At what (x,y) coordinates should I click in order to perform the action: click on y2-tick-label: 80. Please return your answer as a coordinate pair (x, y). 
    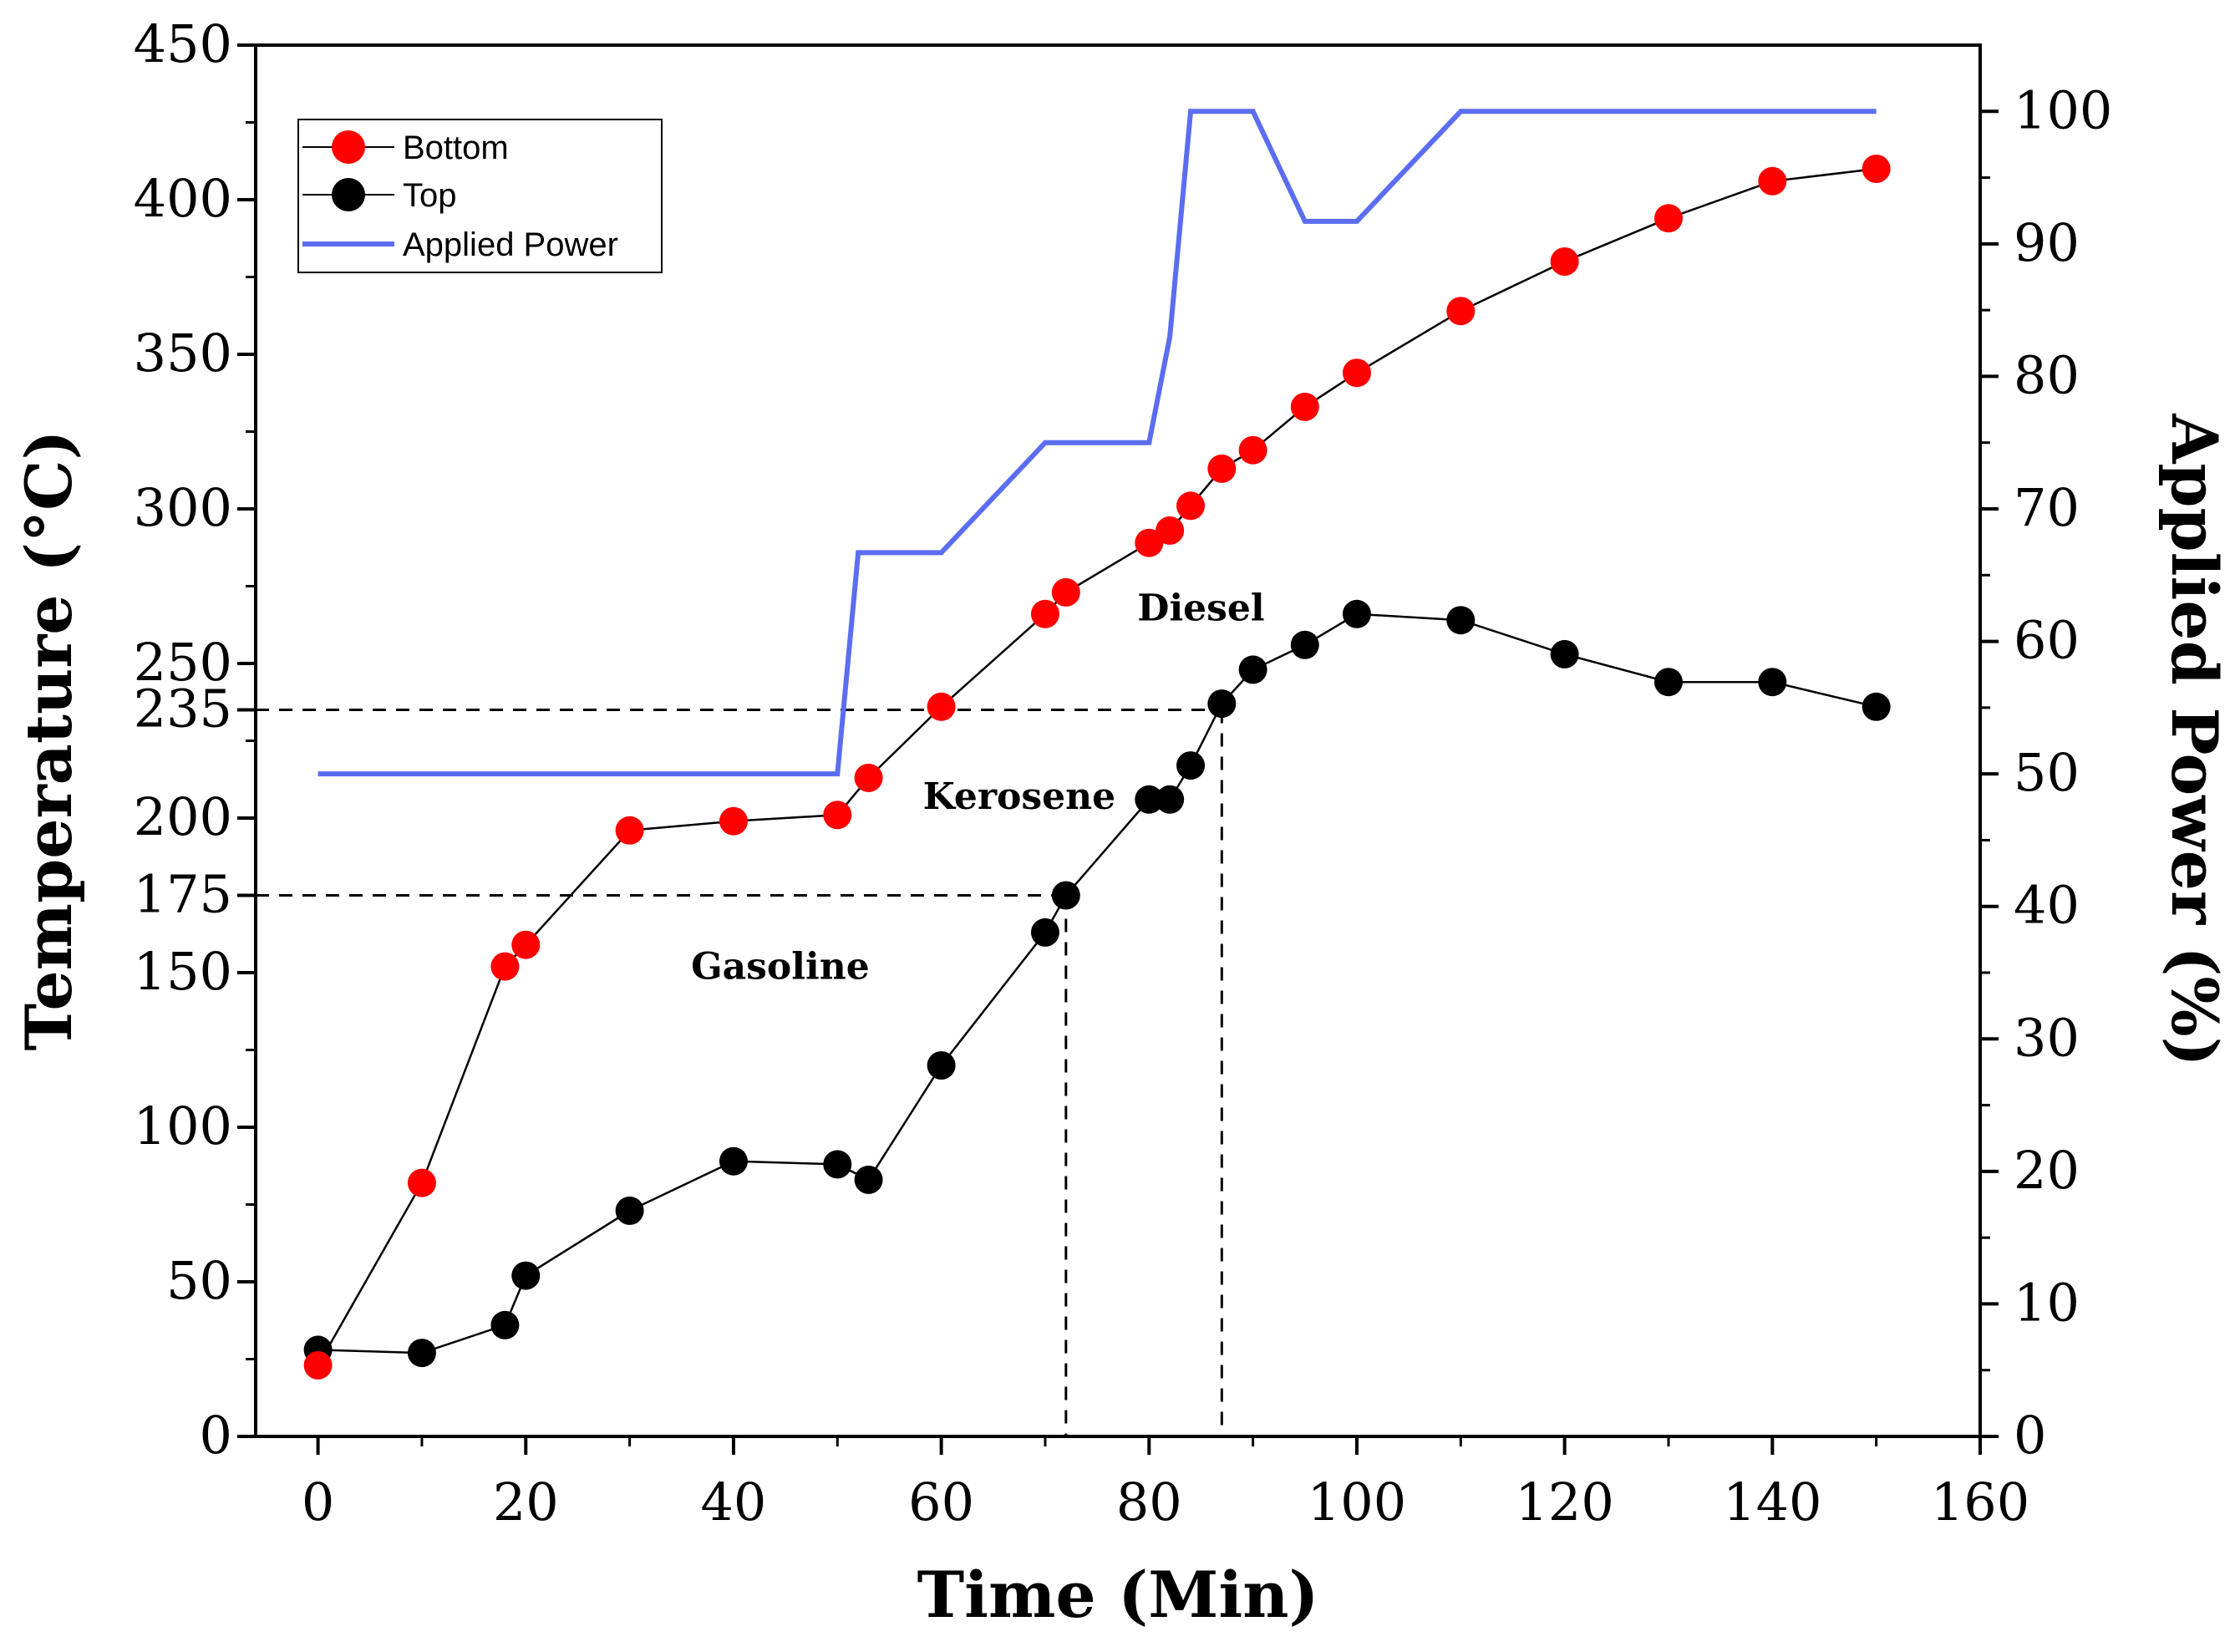
    Looking at the image, I should click on (2047, 375).